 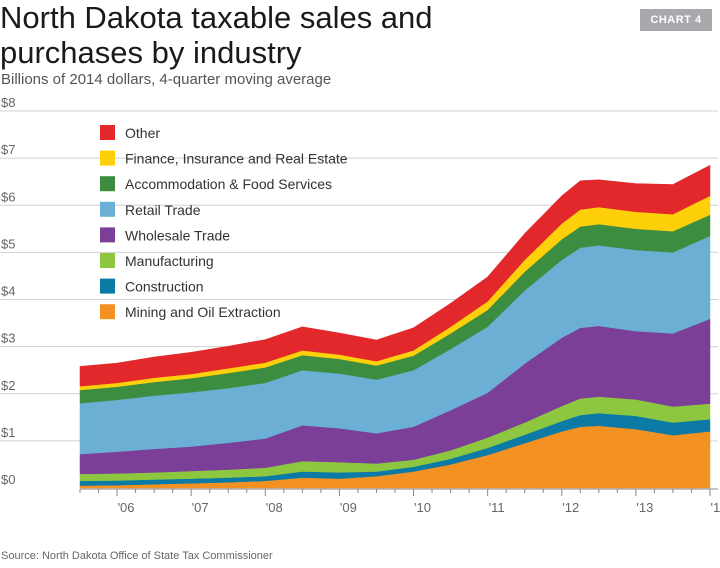 I want to click on legend-label-construction: Construction, so click(x=164, y=287).